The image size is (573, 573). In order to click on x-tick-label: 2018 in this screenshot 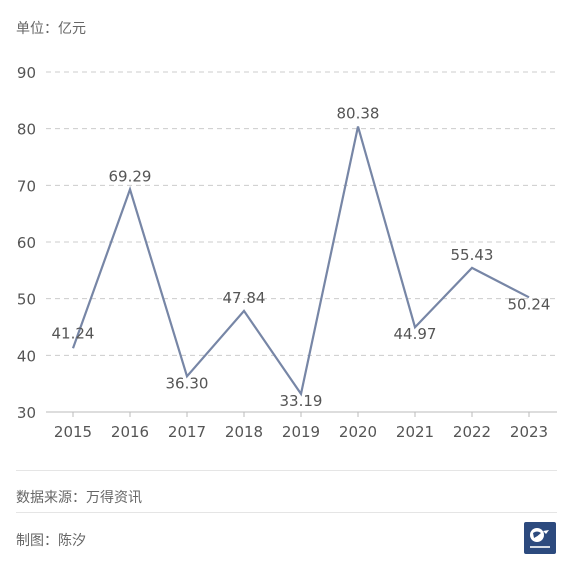, I will do `click(244, 432)`.